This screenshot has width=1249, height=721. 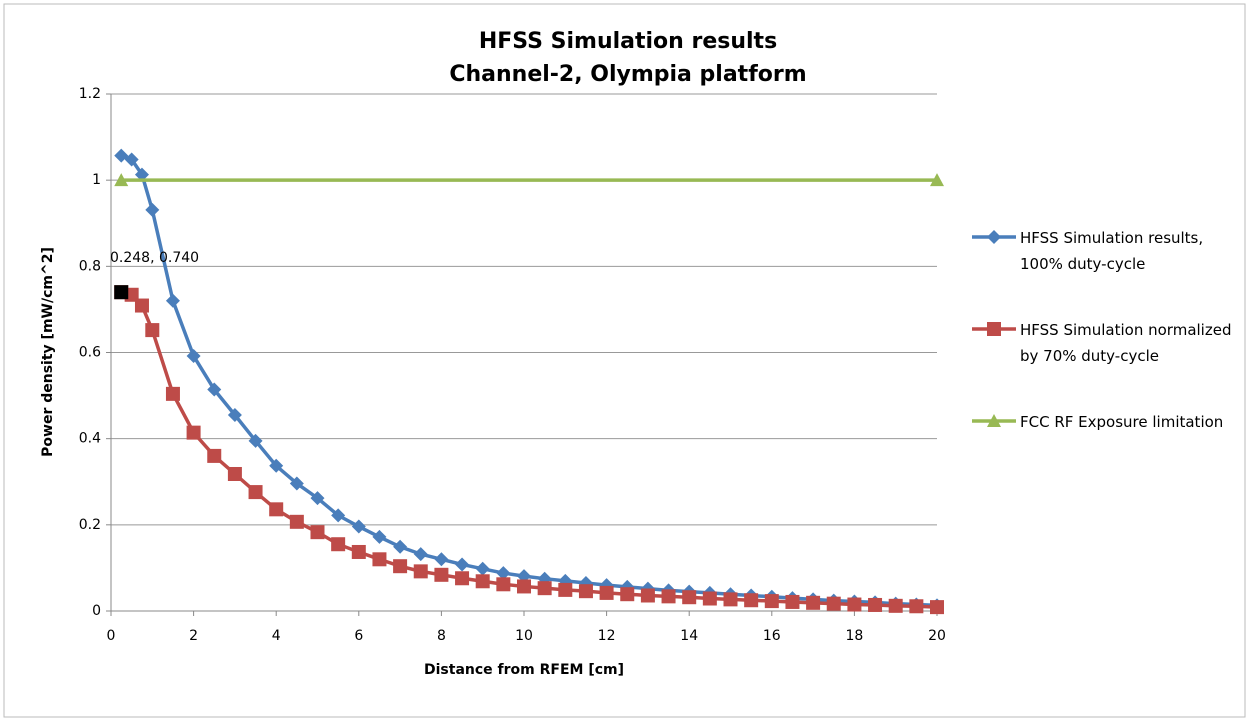 What do you see at coordinates (627, 74) in the screenshot?
I see `chart-subtitle: Channel-2, Olympia platform` at bounding box center [627, 74].